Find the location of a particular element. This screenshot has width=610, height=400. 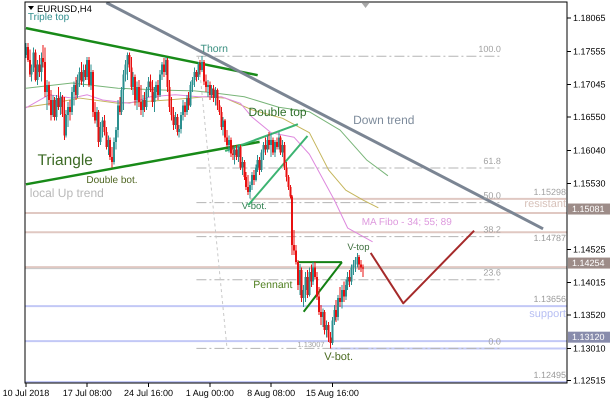

y-tick-label: 1.14015 is located at coordinates (589, 283).